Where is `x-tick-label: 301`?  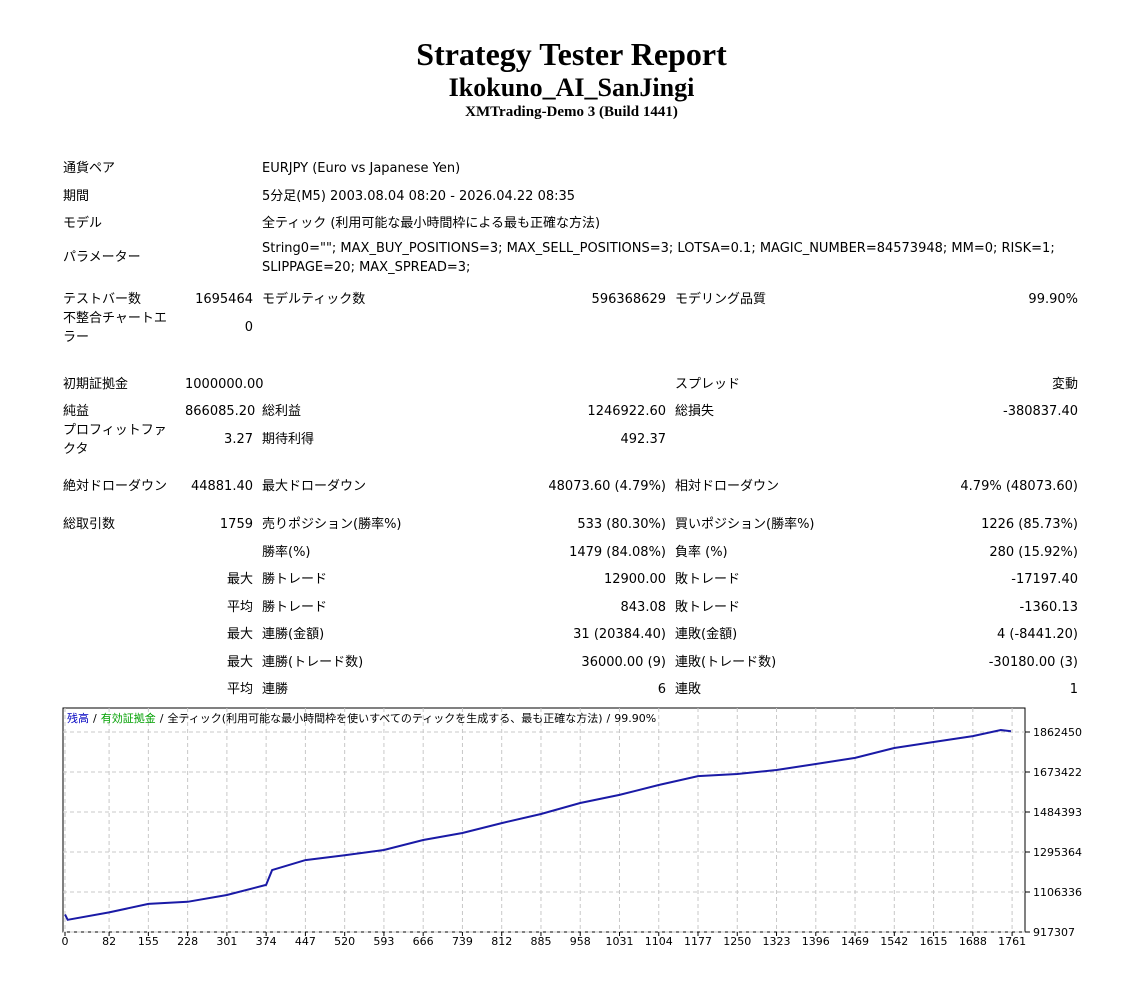 x-tick-label: 301 is located at coordinates (226, 941).